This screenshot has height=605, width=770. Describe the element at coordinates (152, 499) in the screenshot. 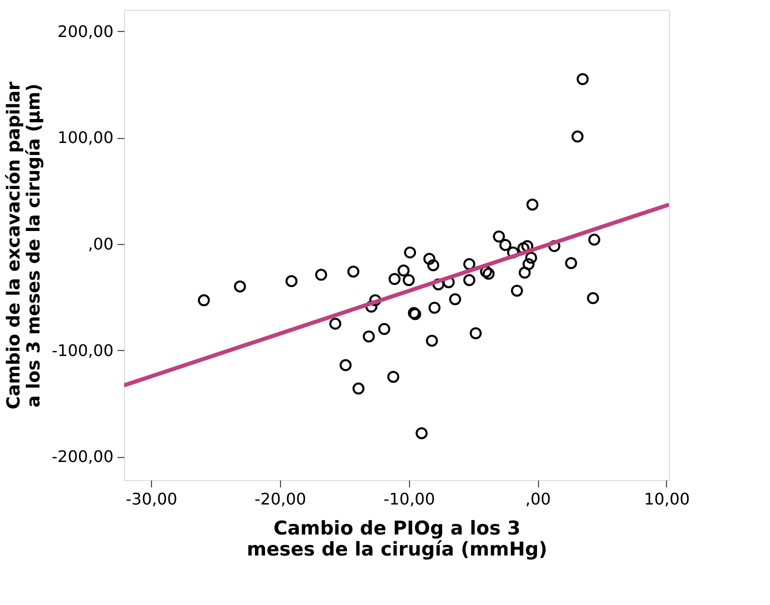

I see `x-tick-label: -30,00` at that location.